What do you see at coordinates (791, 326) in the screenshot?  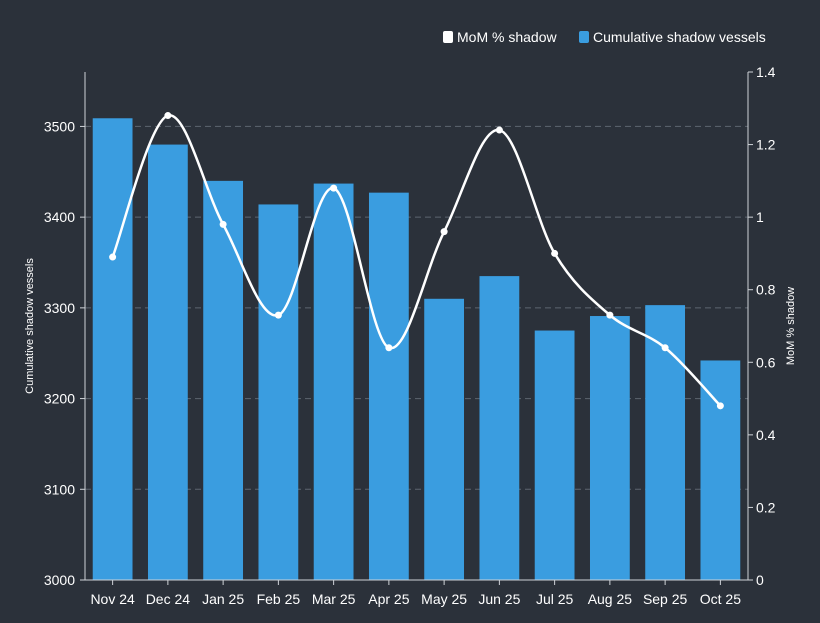 I see `y2-axis-title: MoM % shadow` at bounding box center [791, 326].